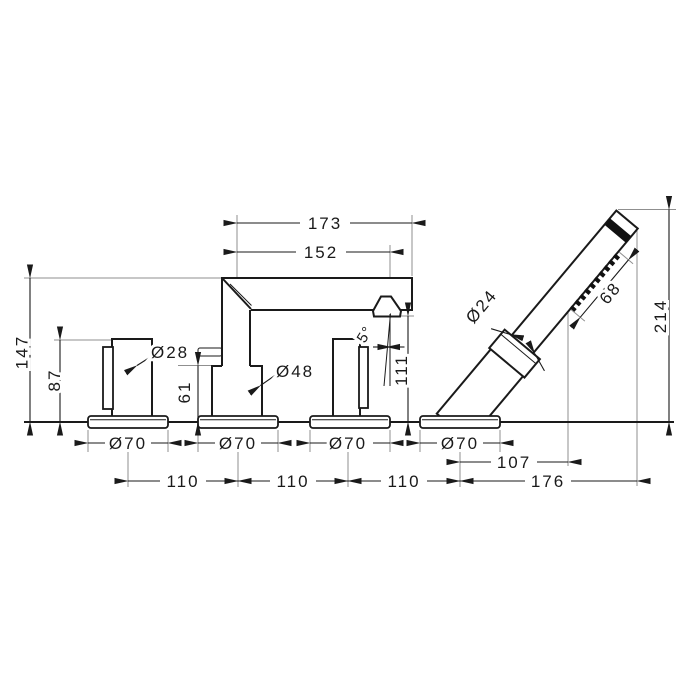  What do you see at coordinates (481, 306) in the screenshot?
I see `dim-24-label: Ø24` at bounding box center [481, 306].